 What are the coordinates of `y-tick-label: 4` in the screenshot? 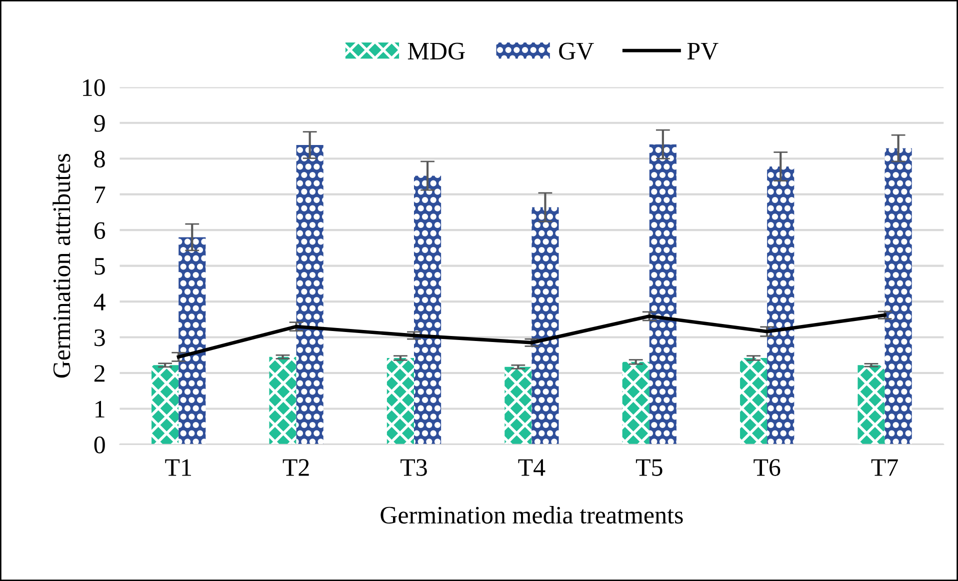 It's located at (100, 302).